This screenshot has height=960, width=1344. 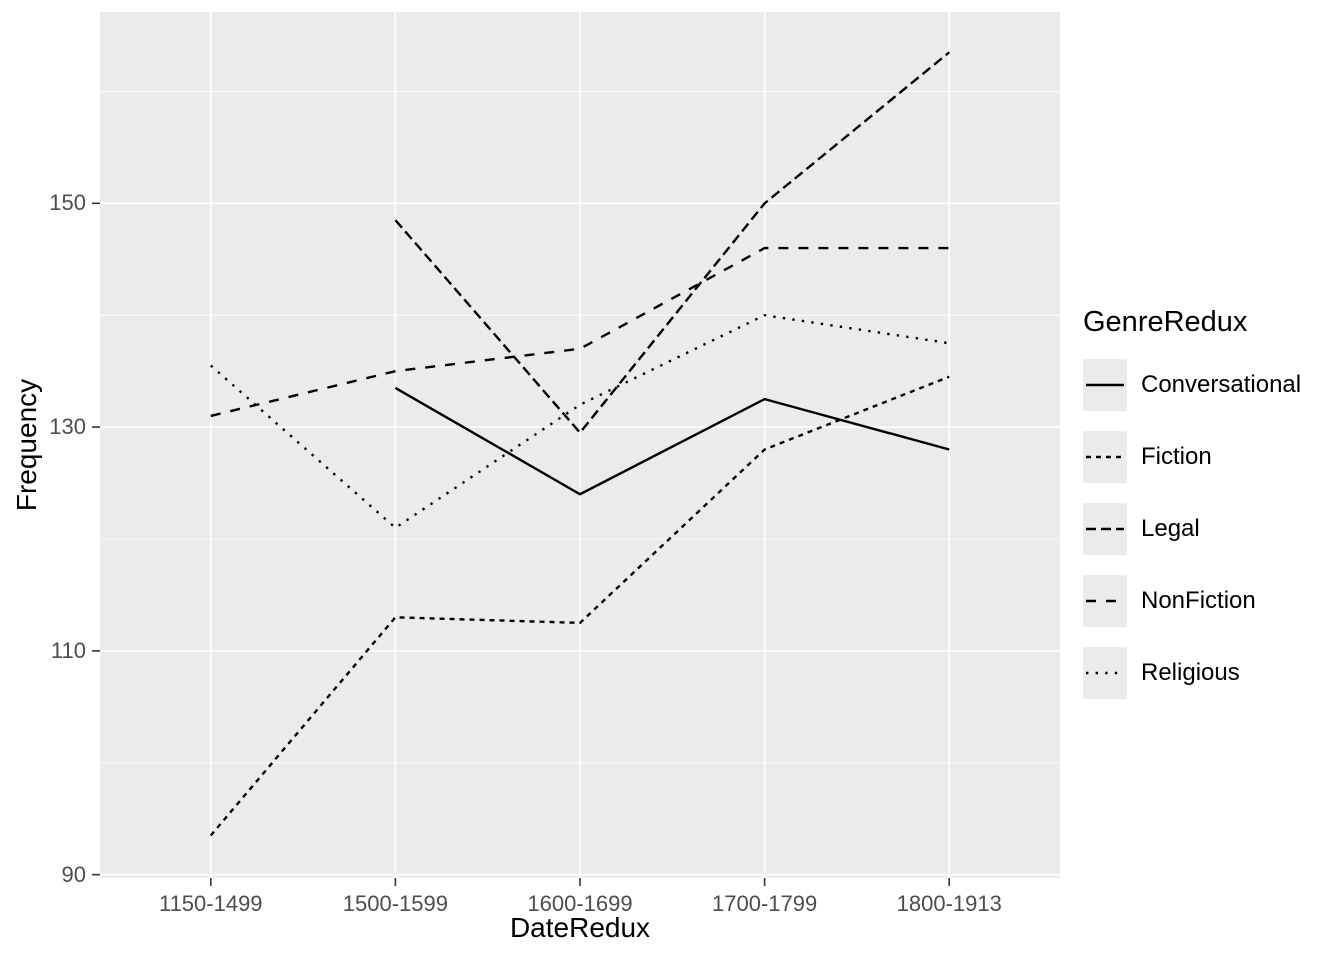 I want to click on legend-item-label: Religious, so click(x=1190, y=672).